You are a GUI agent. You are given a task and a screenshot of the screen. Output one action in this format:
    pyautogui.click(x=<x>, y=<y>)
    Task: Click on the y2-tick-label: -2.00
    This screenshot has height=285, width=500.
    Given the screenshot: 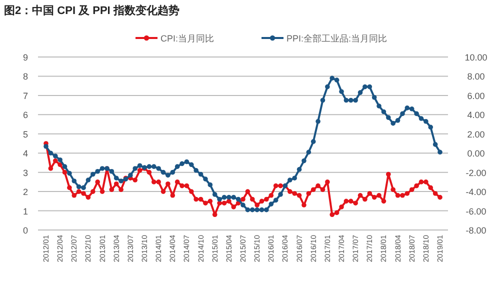 What is the action you would take?
    pyautogui.click(x=476, y=173)
    